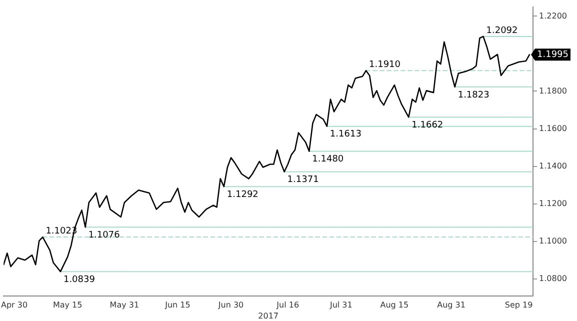 This screenshot has height=321, width=577. What do you see at coordinates (303, 180) in the screenshot?
I see `annotation: 1.1371` at bounding box center [303, 180].